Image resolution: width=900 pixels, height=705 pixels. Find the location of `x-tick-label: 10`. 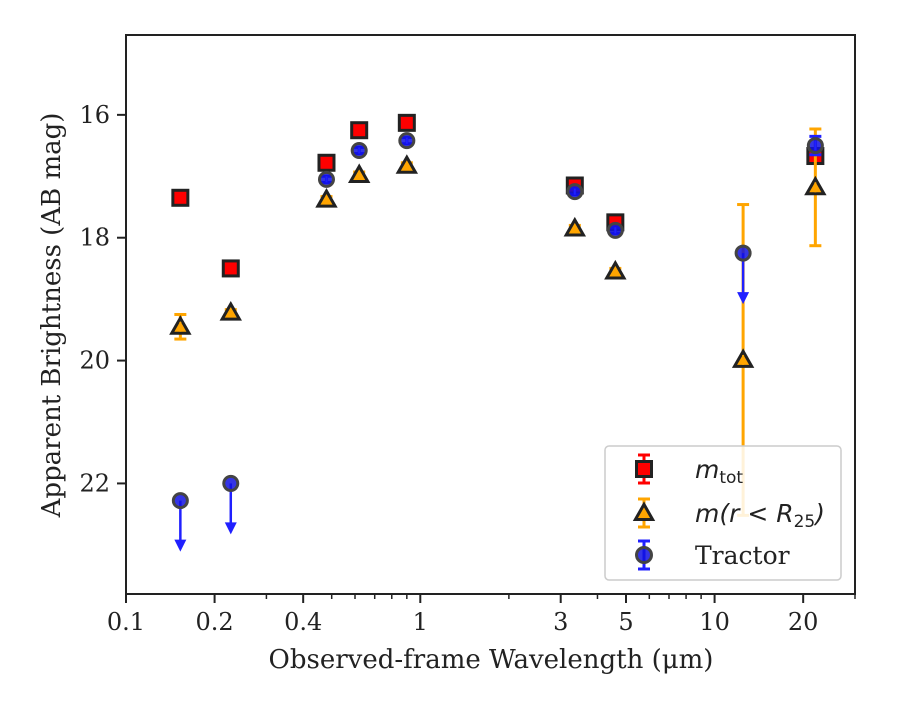

x-tick-label: 10 is located at coordinates (714, 622).